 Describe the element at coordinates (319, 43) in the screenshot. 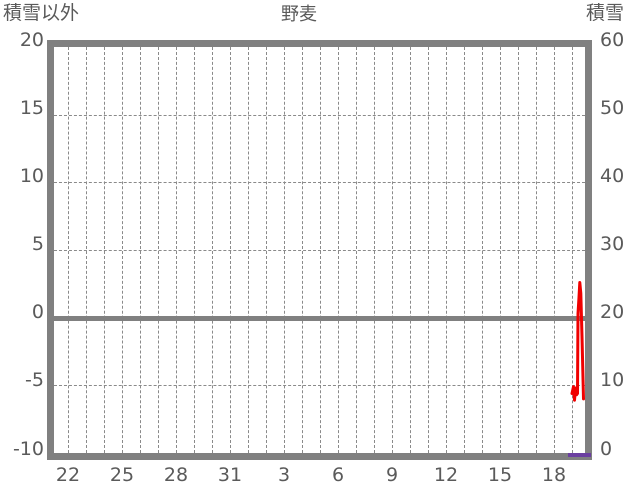

I see `plot-border-top` at that location.